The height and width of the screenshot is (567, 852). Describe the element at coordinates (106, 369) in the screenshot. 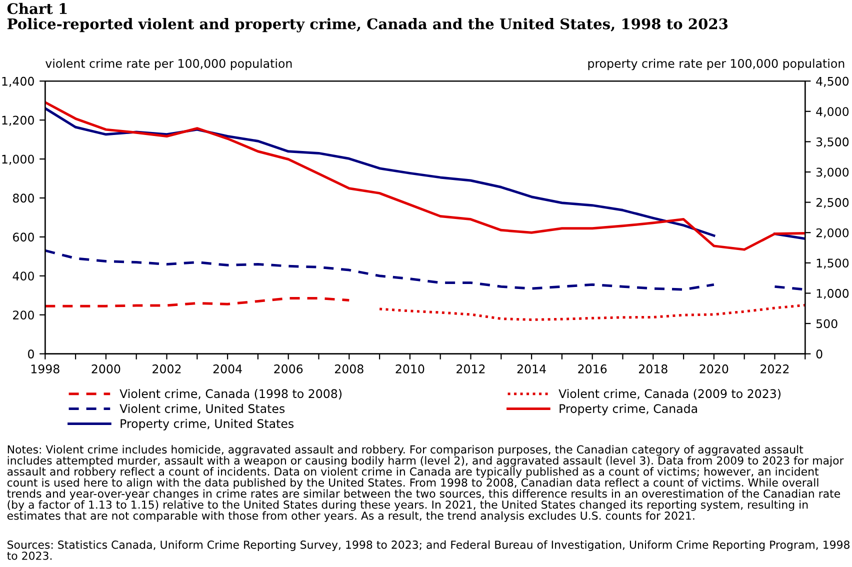

I see `x-tick-label: 2000` at that location.